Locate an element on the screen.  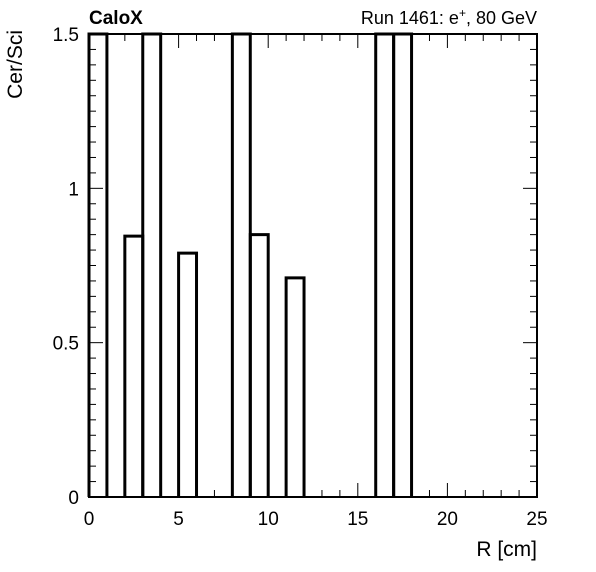
header-right: Run 1461: e+, 80 GeV is located at coordinates (449, 17).